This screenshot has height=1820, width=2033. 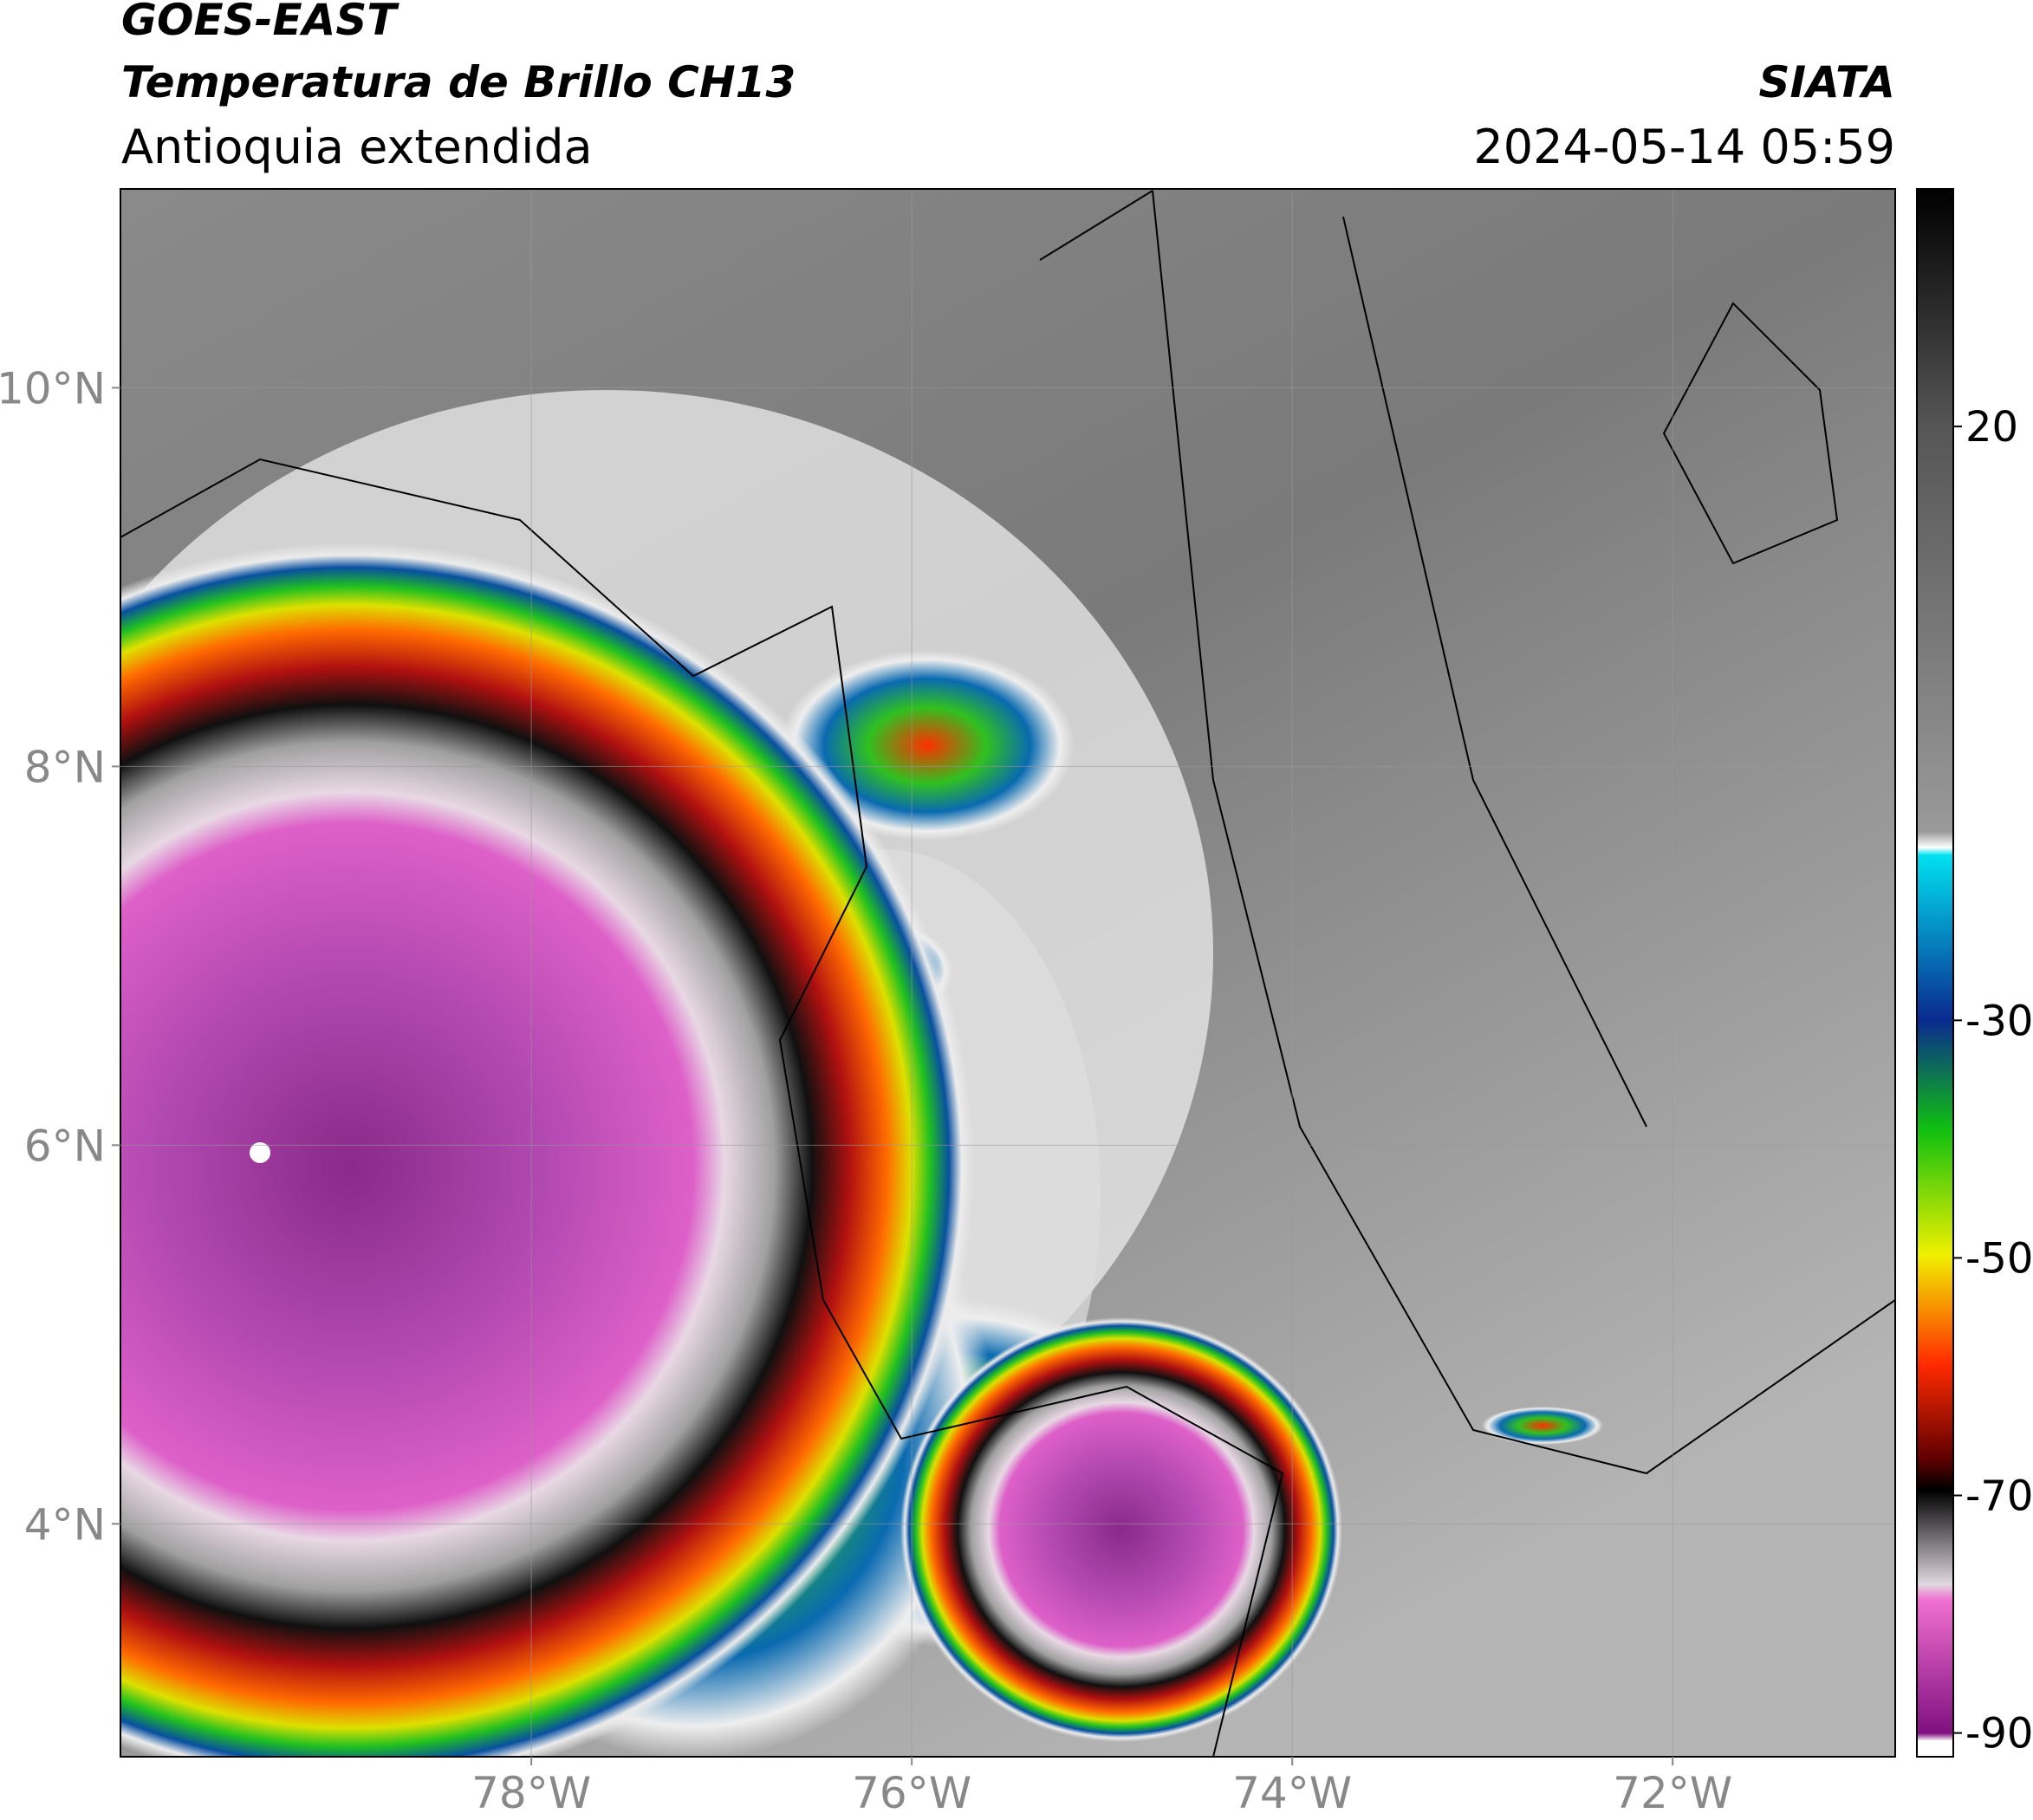 What do you see at coordinates (459, 82) in the screenshot?
I see `product: Temperatura de Brillo CH13` at bounding box center [459, 82].